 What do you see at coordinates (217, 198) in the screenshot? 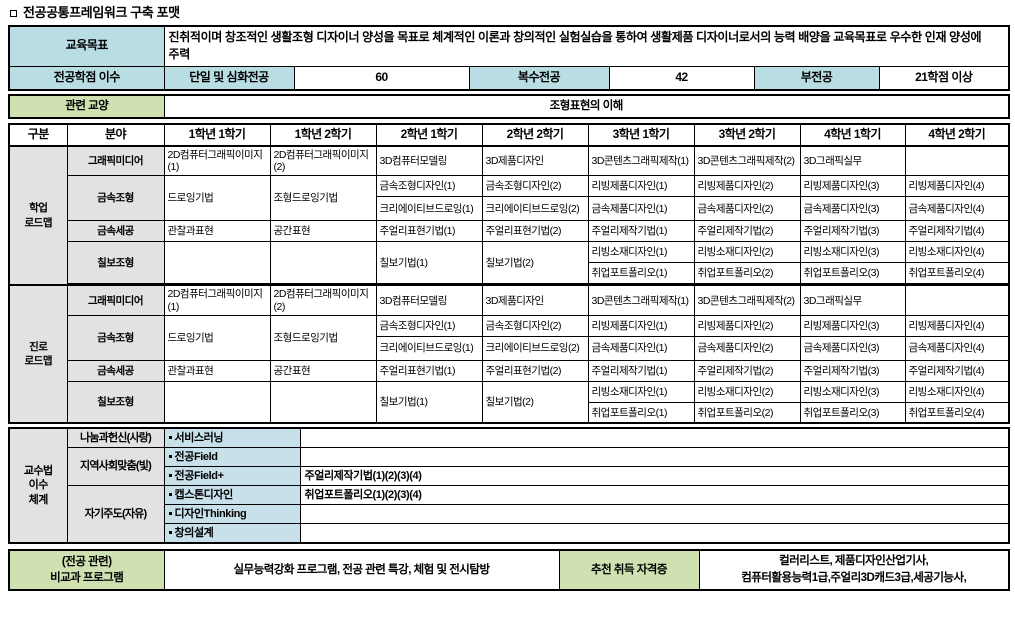
I see `course-cell: 드로잉기법` at bounding box center [217, 198].